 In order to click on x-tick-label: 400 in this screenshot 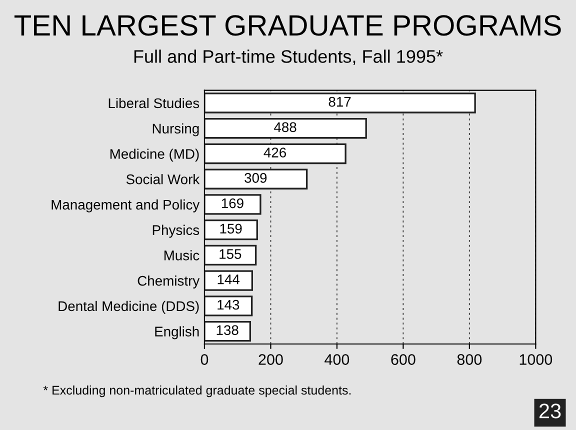, I will do `click(337, 359)`.